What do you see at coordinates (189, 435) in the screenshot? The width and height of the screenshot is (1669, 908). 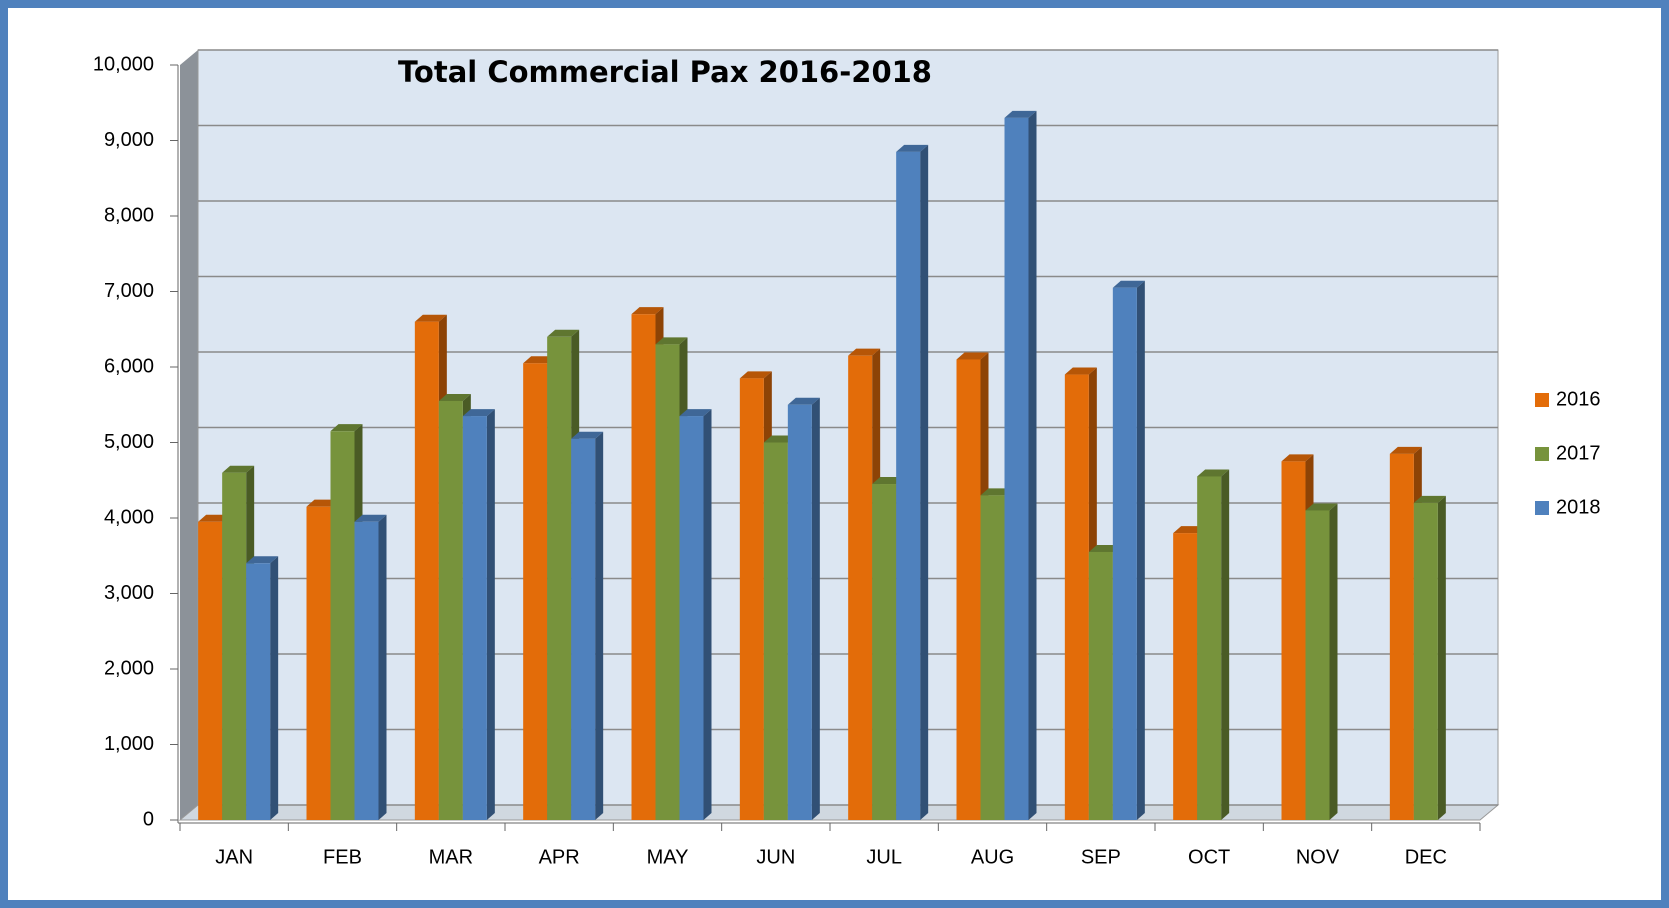 I see `side-wall` at bounding box center [189, 435].